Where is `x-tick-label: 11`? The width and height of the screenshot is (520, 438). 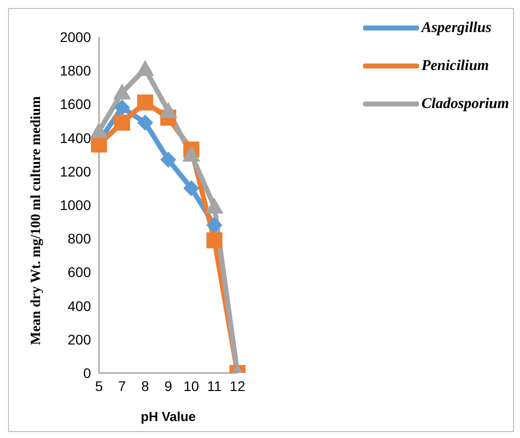 x-tick-label: 11 is located at coordinates (214, 386).